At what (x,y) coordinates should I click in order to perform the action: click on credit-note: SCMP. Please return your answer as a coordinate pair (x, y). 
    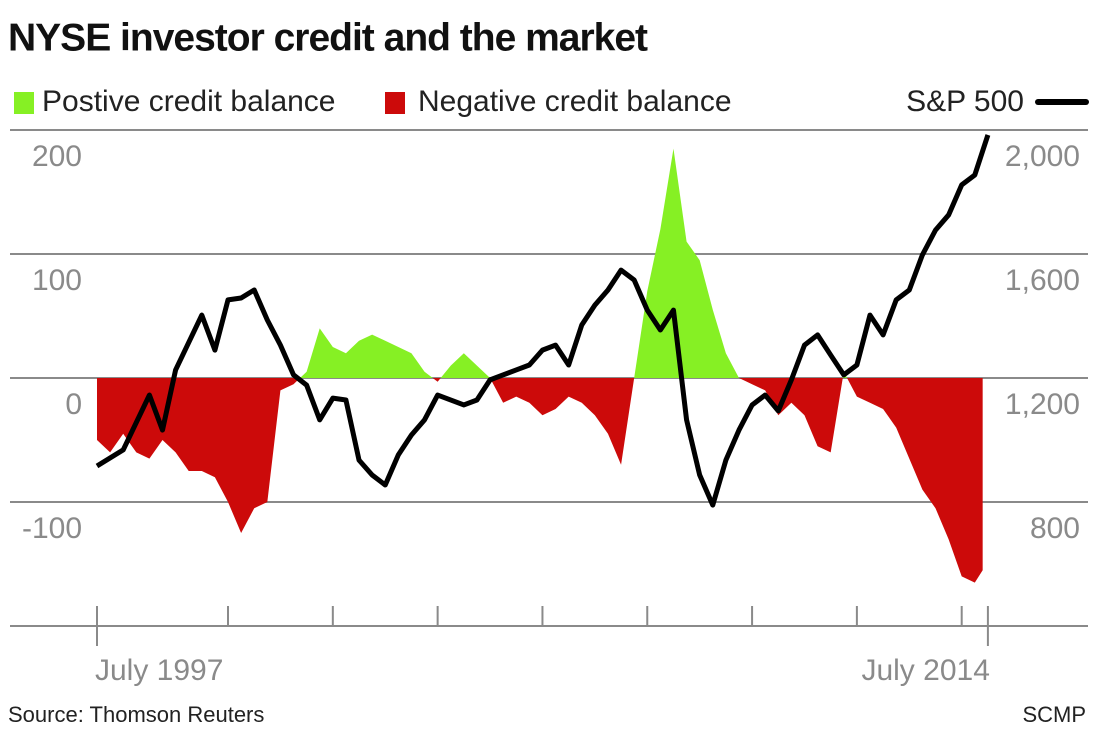
    Looking at the image, I should click on (1054, 714).